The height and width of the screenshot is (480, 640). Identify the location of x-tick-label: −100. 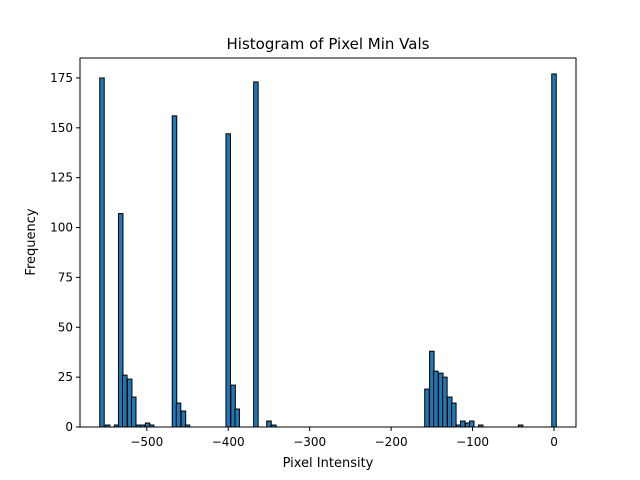
(472, 442).